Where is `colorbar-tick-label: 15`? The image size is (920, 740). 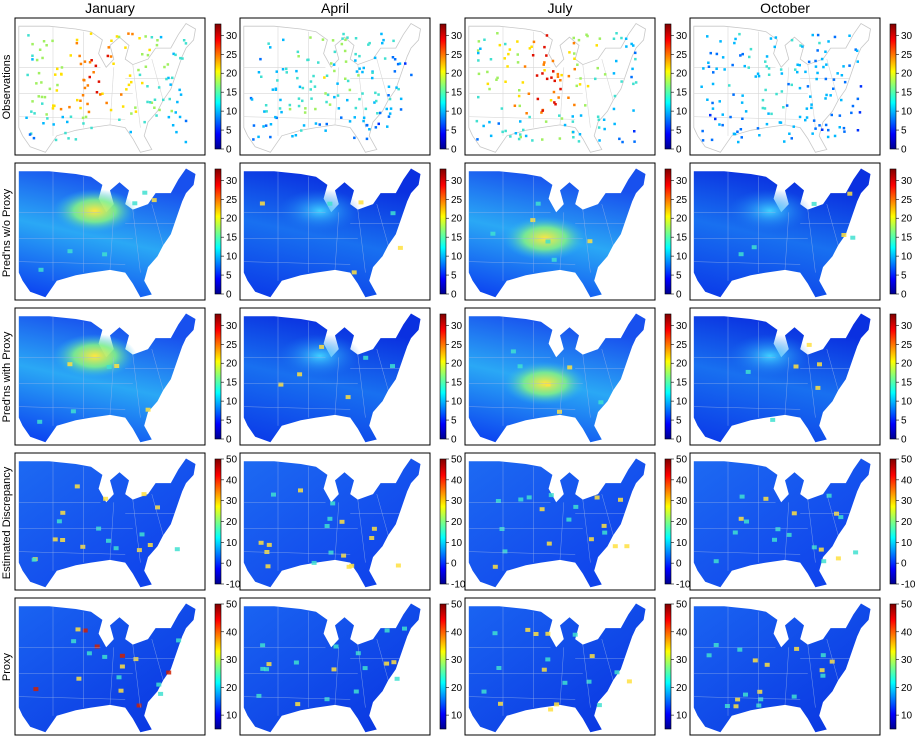
colorbar-tick-label: 15 is located at coordinates (682, 383).